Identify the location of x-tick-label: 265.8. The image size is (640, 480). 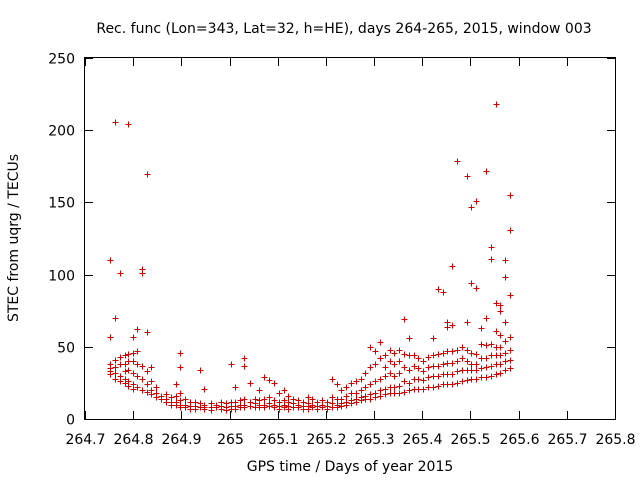
(615, 440).